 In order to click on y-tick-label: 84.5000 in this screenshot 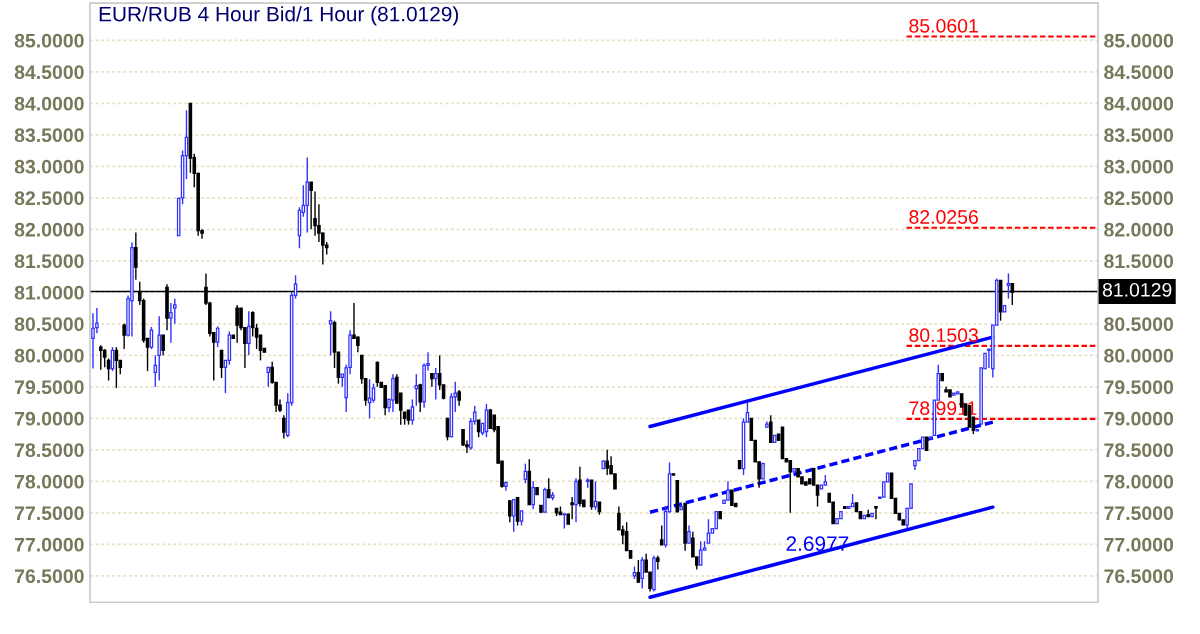, I will do `click(49, 72)`.